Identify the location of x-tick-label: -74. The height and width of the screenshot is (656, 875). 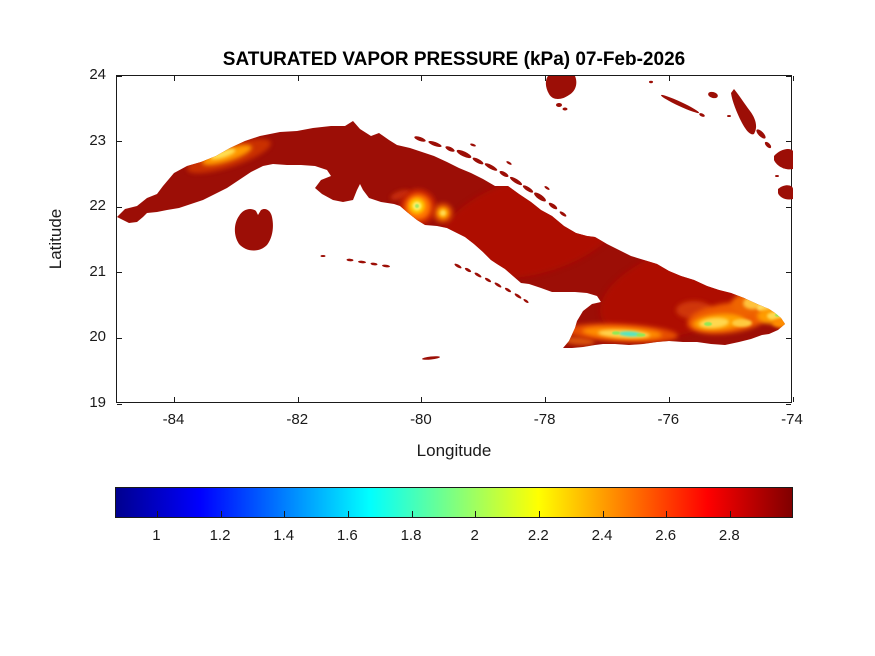
(792, 419).